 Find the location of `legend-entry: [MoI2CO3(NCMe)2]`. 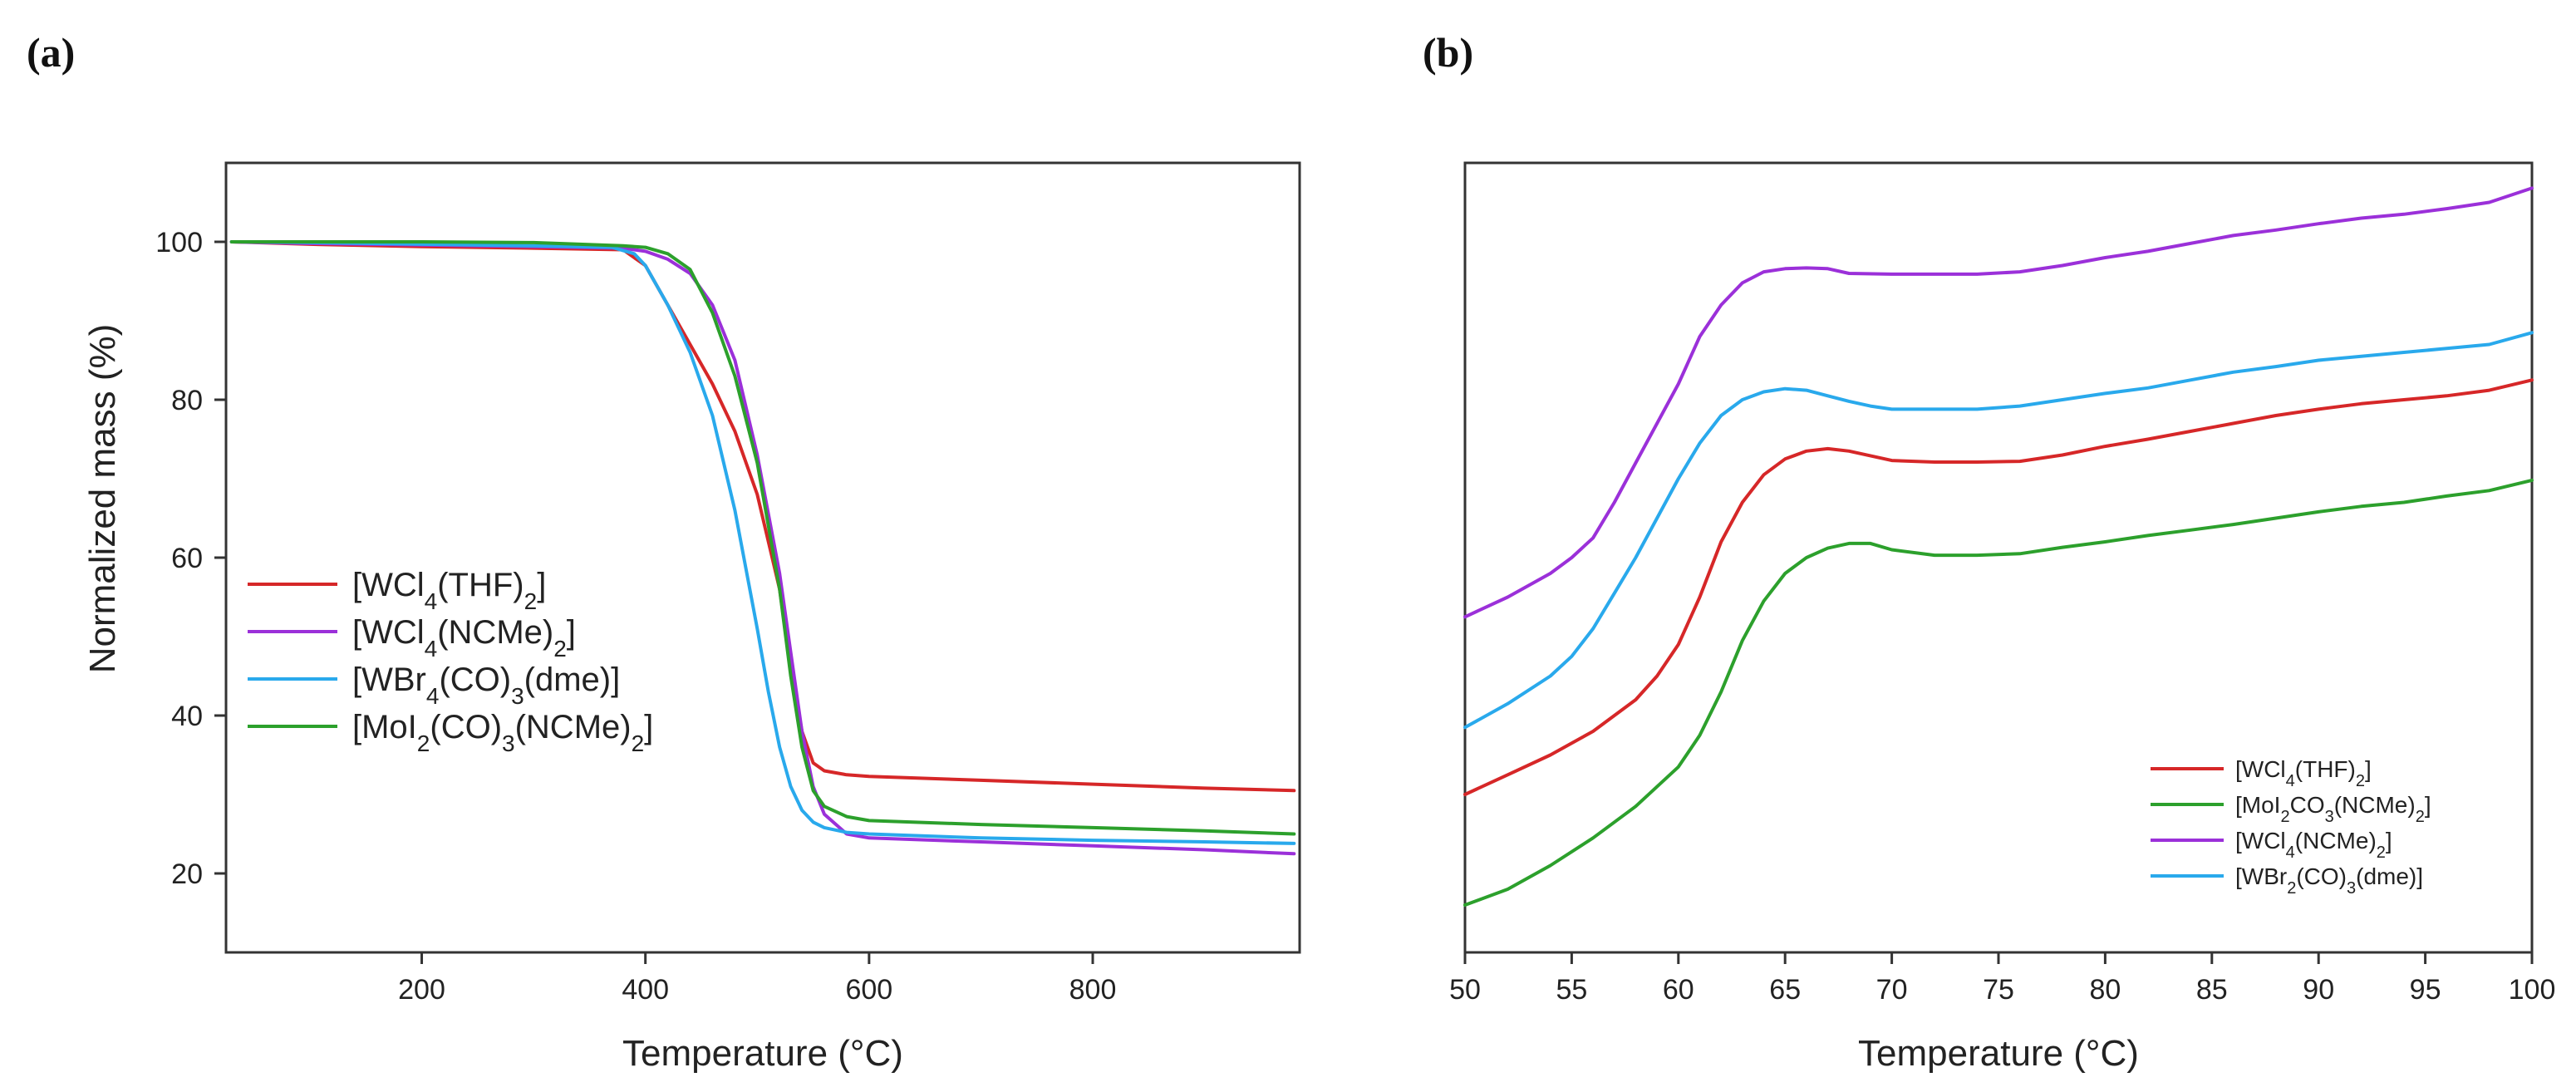

legend-entry: [MoI2CO3(NCMe)2] is located at coordinates (2333, 809).